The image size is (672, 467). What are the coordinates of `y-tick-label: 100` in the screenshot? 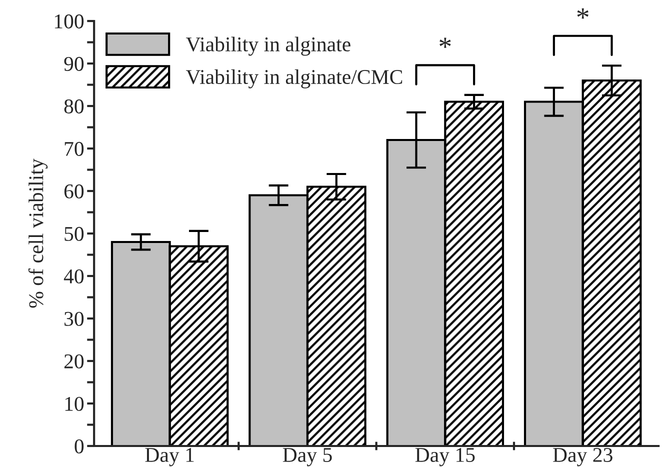 It's located at (69, 21).